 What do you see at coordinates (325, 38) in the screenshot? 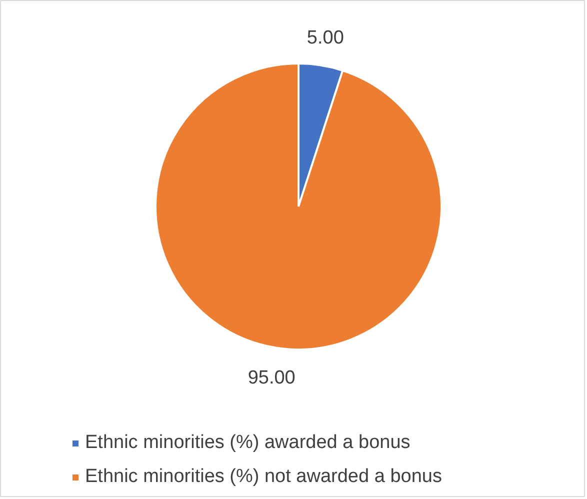
I see `data-label: 5.00` at bounding box center [325, 38].